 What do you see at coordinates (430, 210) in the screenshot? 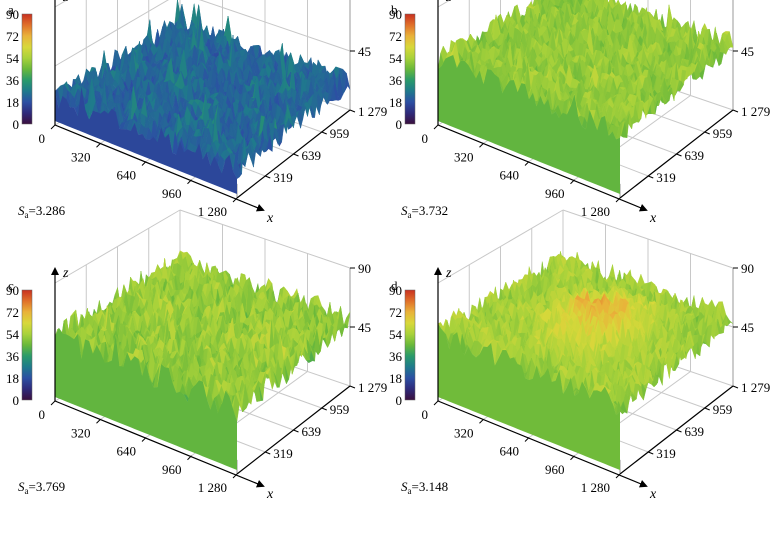
I see `sa-value: =3.732` at bounding box center [430, 210].